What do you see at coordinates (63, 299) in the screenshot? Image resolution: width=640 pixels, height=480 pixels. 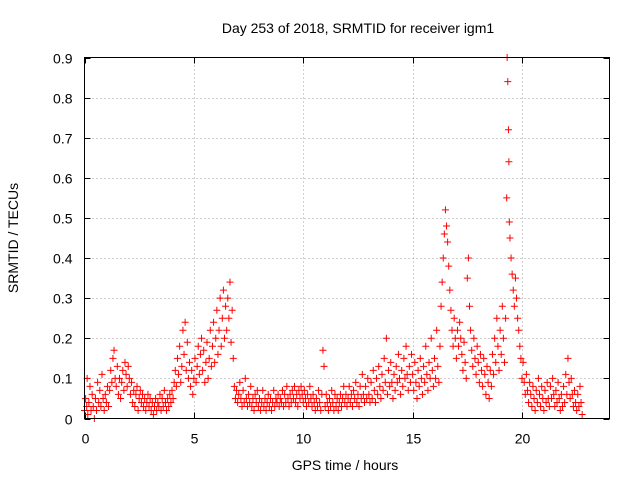 I see `y-tick-label: 0.3` at bounding box center [63, 299].